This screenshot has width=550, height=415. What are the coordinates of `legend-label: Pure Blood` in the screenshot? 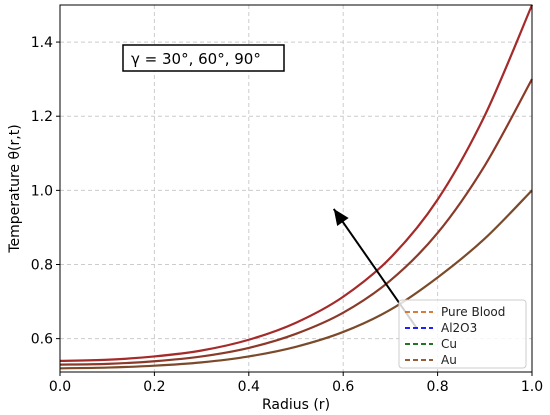 It's located at (473, 312).